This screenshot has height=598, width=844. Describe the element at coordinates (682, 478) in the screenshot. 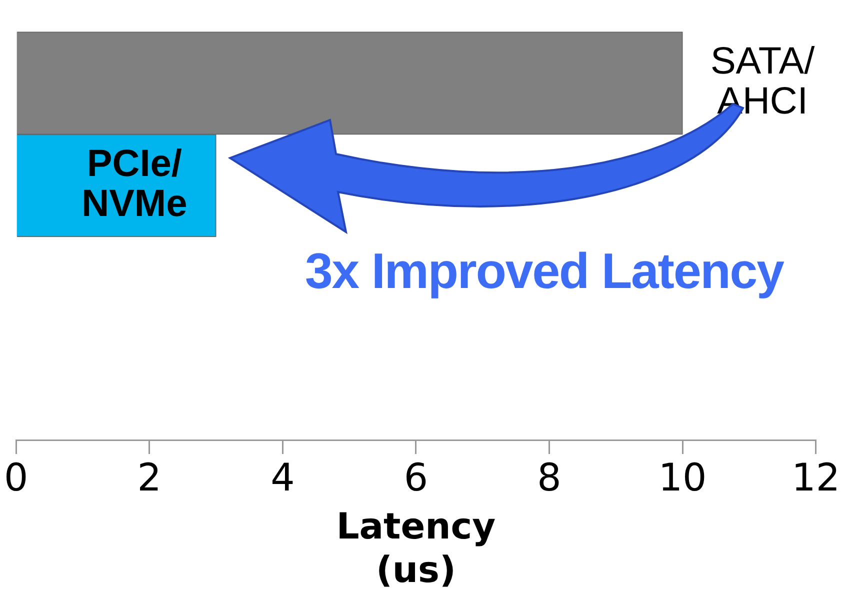

I see `x-tick-label: 10` at that location.